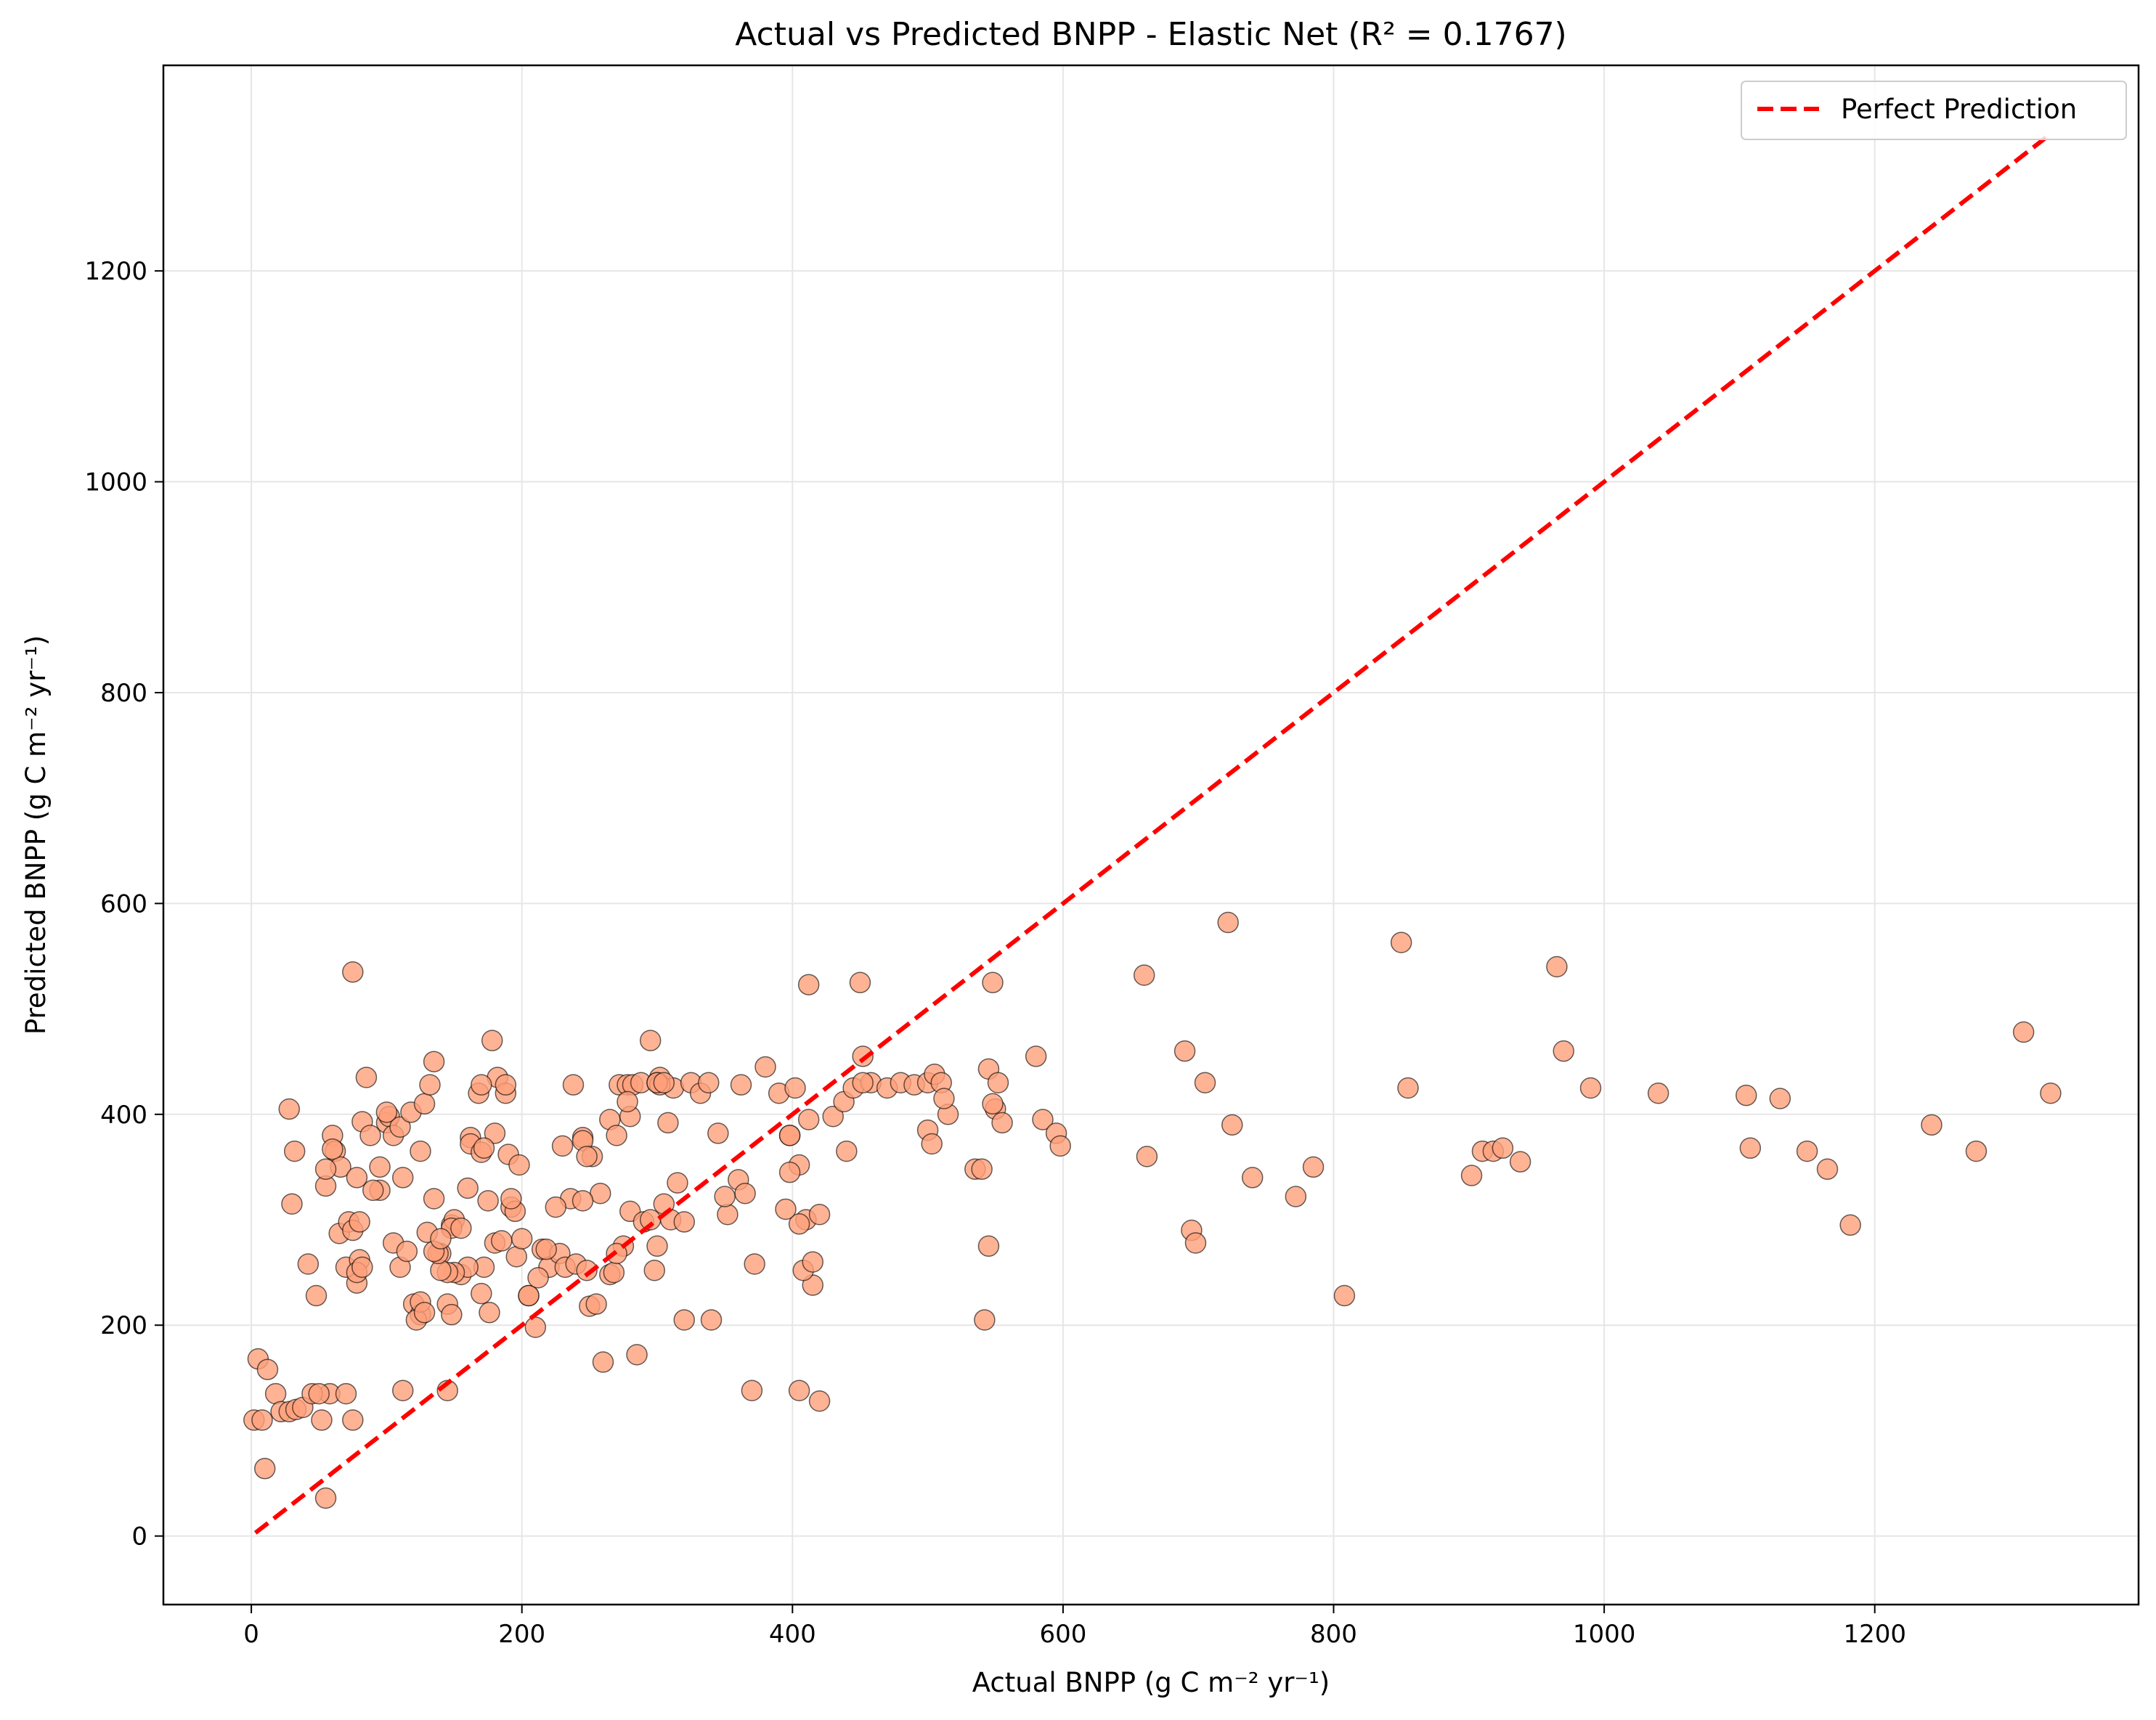 Image resolution: width=2156 pixels, height=1720 pixels. I want to click on x-tick-label: 200, so click(521, 1634).